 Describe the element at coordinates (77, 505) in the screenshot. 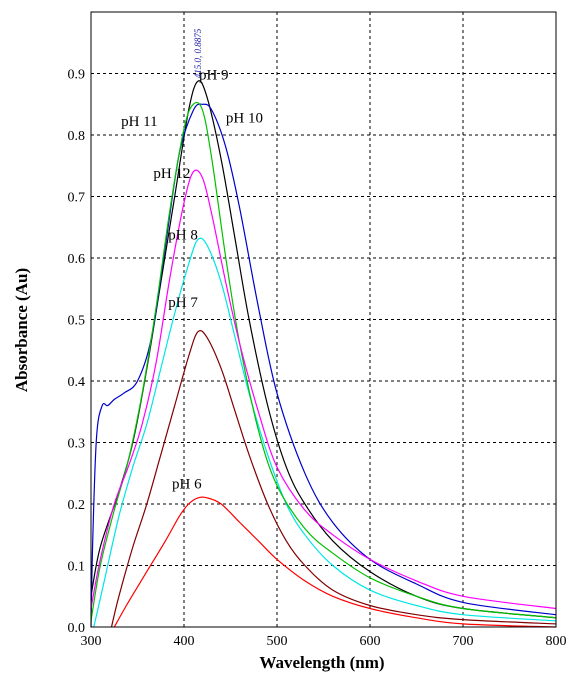

I see `y-tick-label: 0.2` at that location.